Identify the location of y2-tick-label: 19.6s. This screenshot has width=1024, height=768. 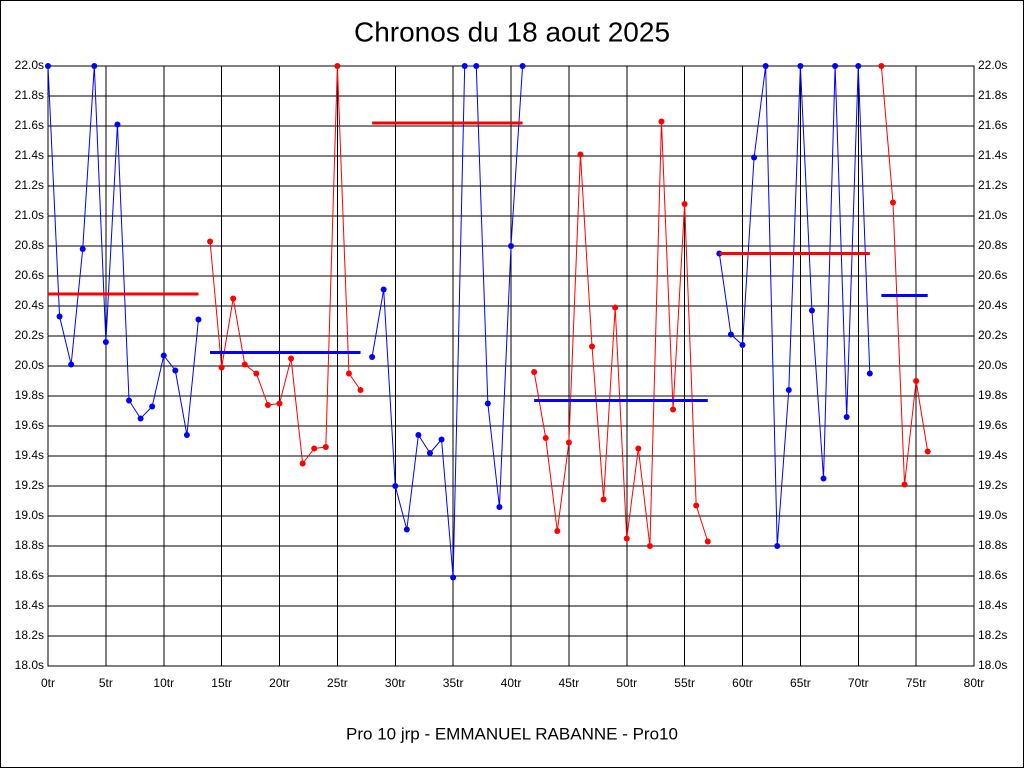
(992, 425).